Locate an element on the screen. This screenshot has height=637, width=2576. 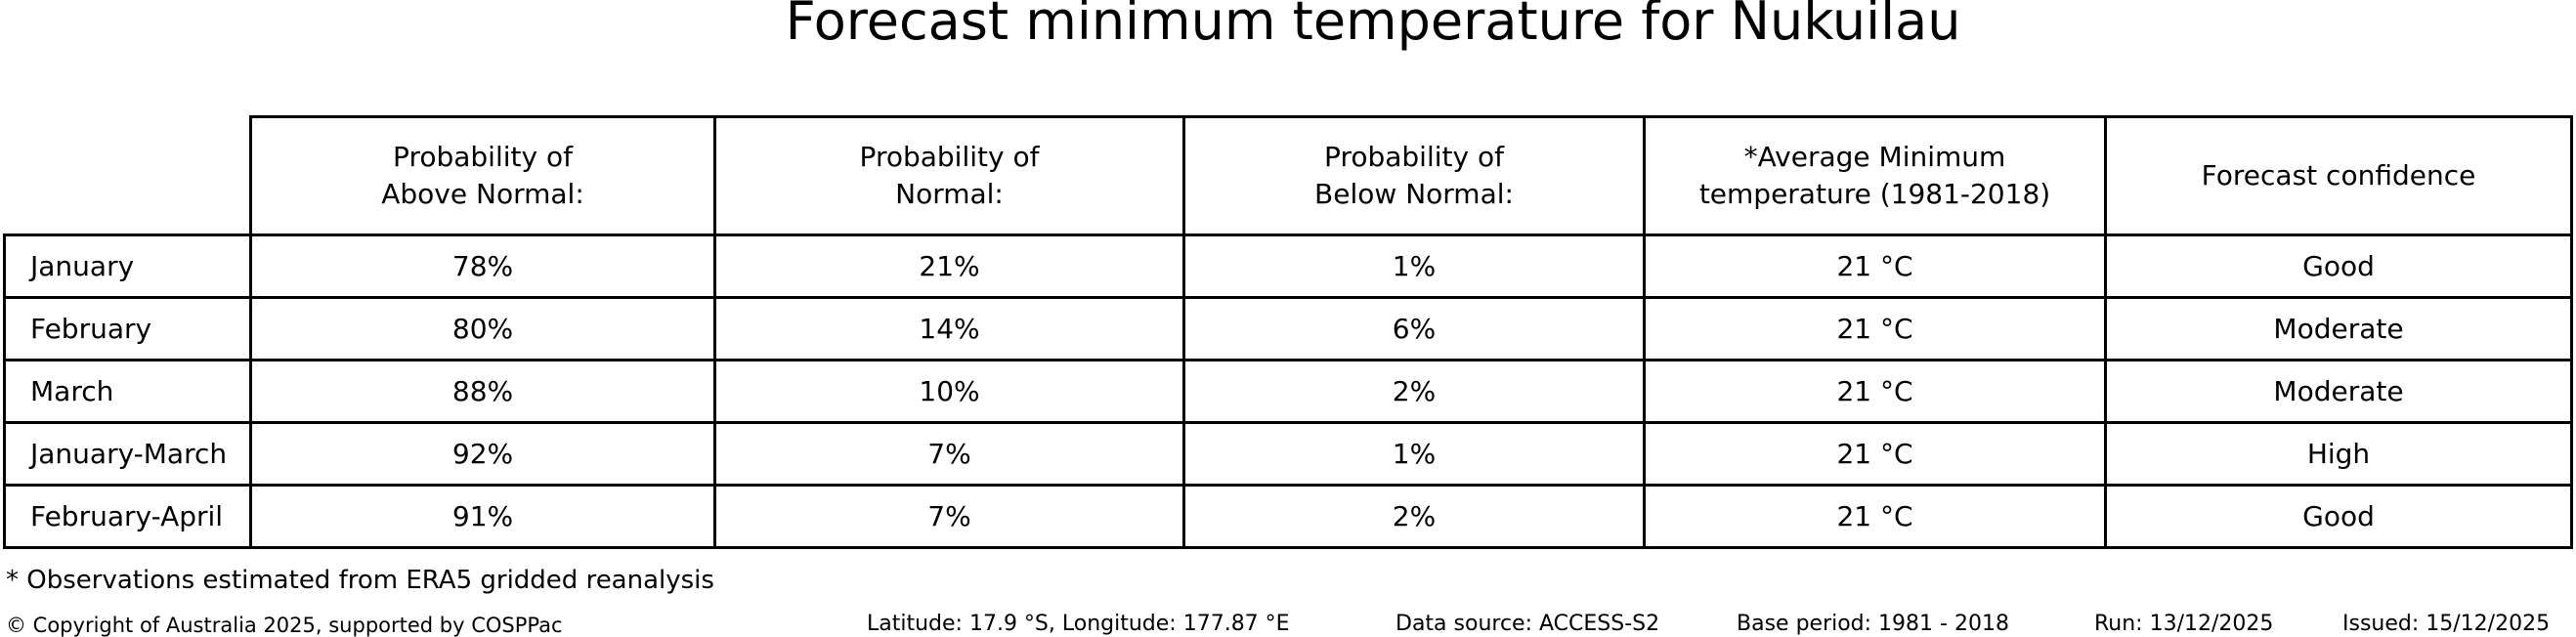
col-header-below-normal: Probability of Below Normal: is located at coordinates (1414, 175).